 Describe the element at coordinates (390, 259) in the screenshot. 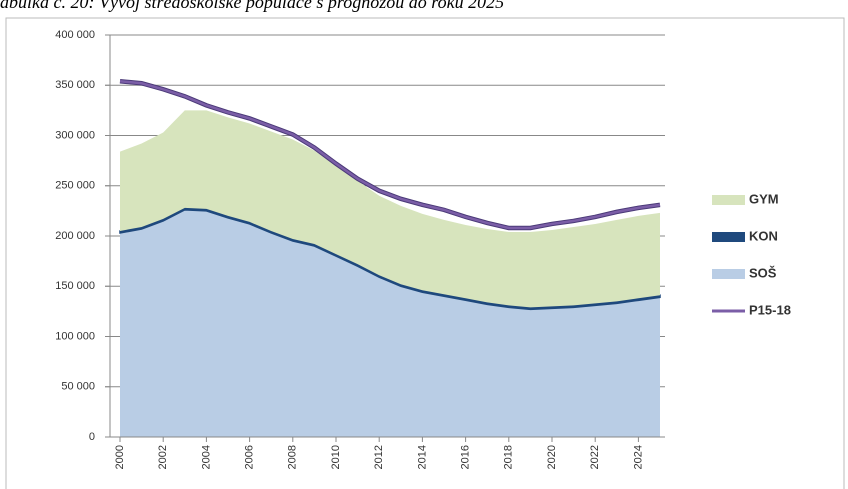

I see `area` at that location.